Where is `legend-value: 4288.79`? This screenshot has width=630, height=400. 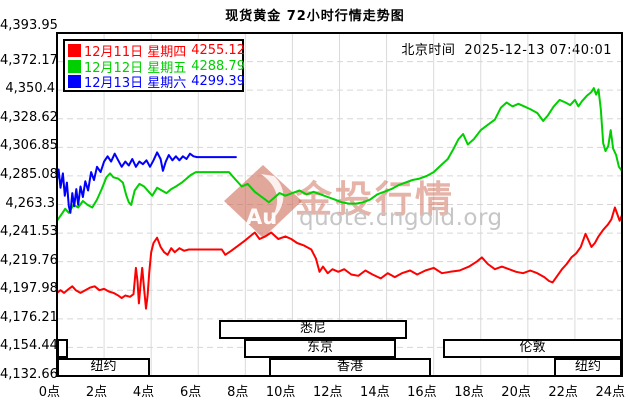
legend-value: 4288.79 is located at coordinates (218, 66).